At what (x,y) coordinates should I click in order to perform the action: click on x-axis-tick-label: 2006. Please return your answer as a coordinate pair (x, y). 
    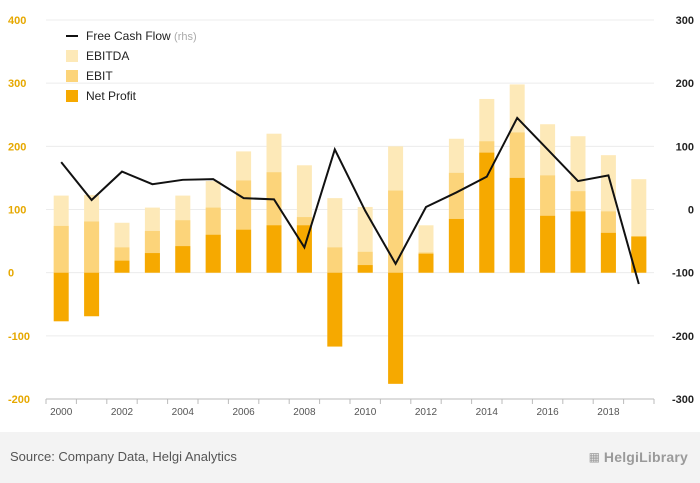
    Looking at the image, I should click on (243, 412).